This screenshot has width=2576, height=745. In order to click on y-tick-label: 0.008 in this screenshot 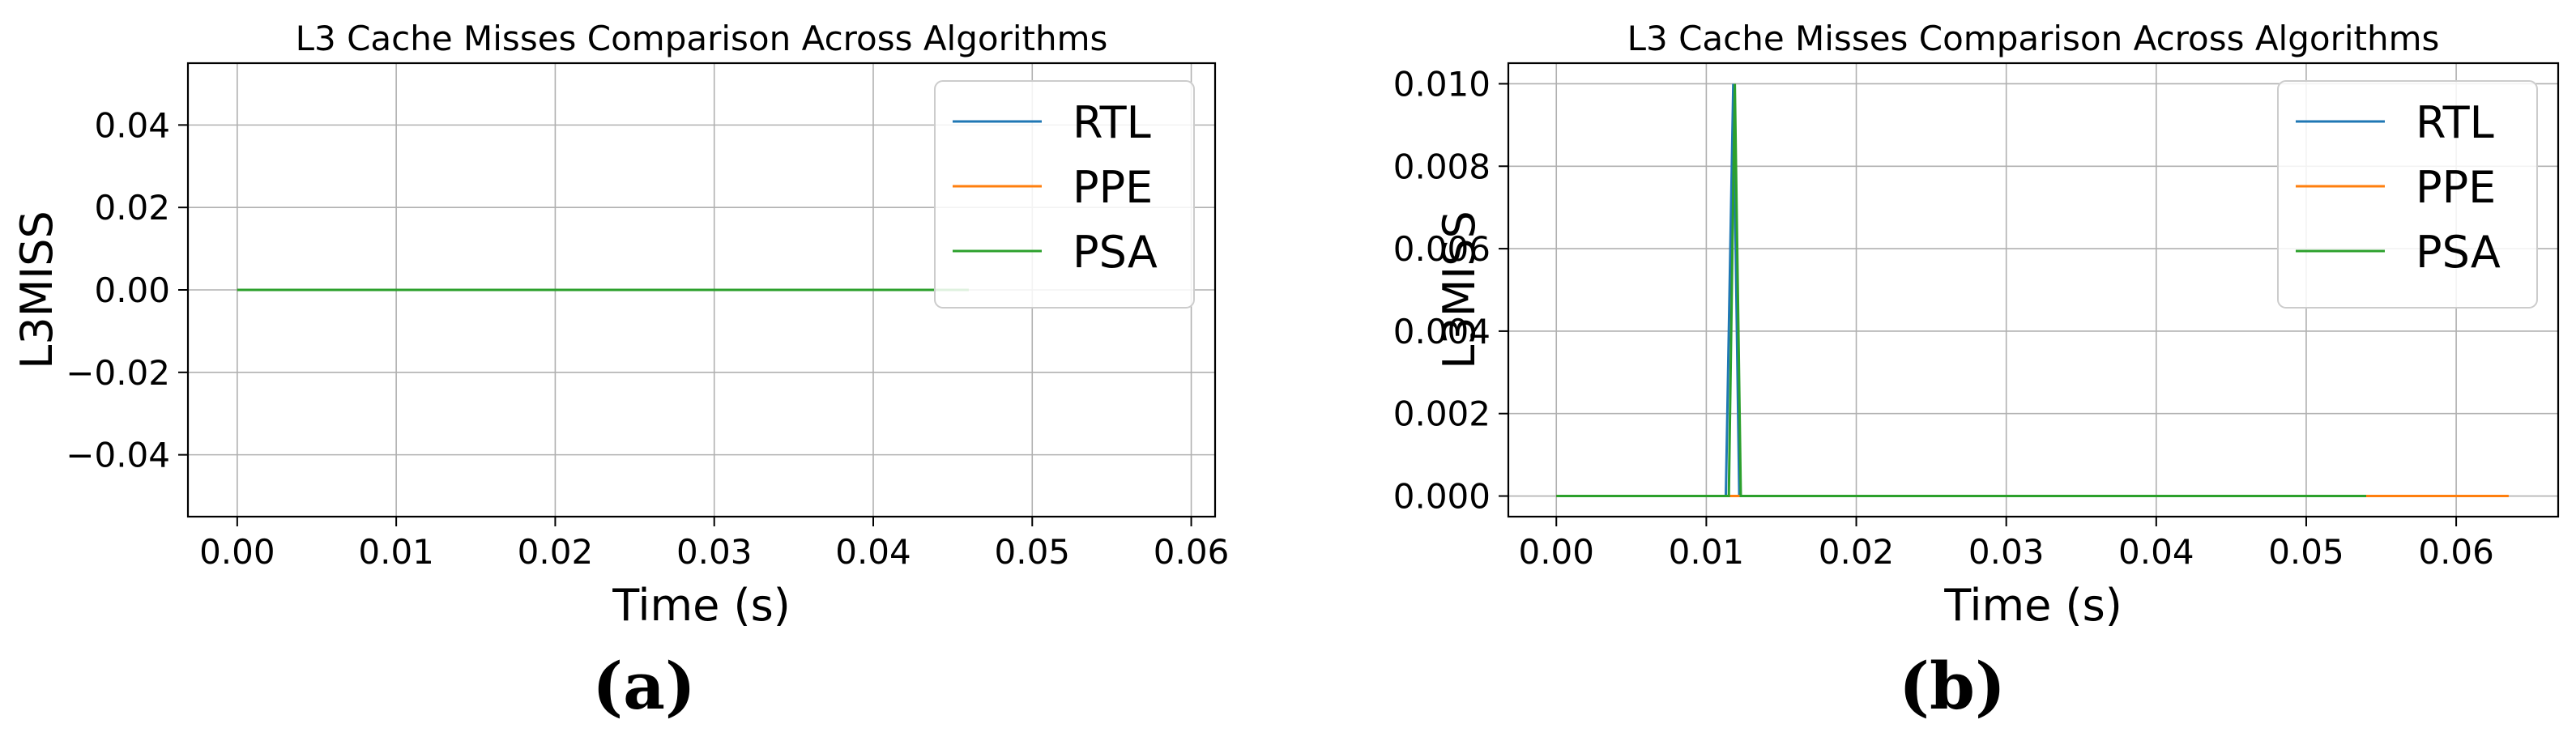, I will do `click(1442, 167)`.